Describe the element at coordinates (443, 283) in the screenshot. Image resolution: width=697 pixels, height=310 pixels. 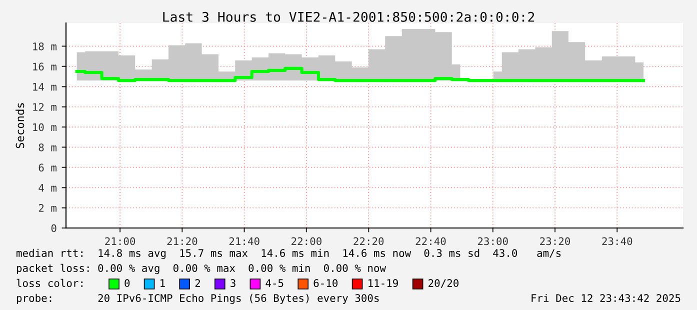
I see `text: 20/20` at that location.